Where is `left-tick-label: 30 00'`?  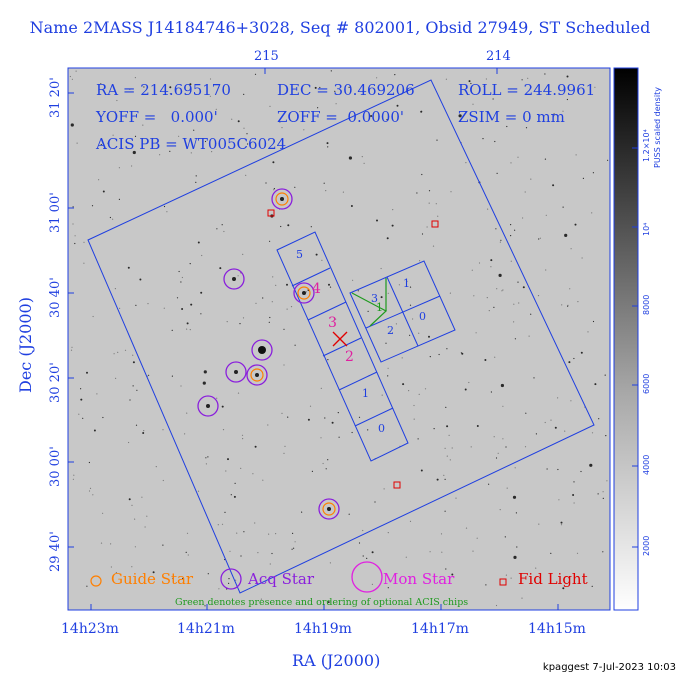 left-tick-label: 30 00' is located at coordinates (55, 466).